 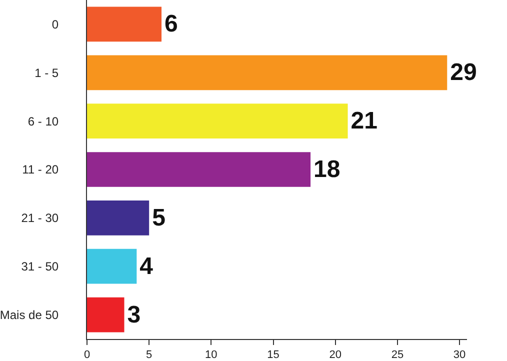 I want to click on y-tick-label: 21 - 30, so click(x=40, y=218).